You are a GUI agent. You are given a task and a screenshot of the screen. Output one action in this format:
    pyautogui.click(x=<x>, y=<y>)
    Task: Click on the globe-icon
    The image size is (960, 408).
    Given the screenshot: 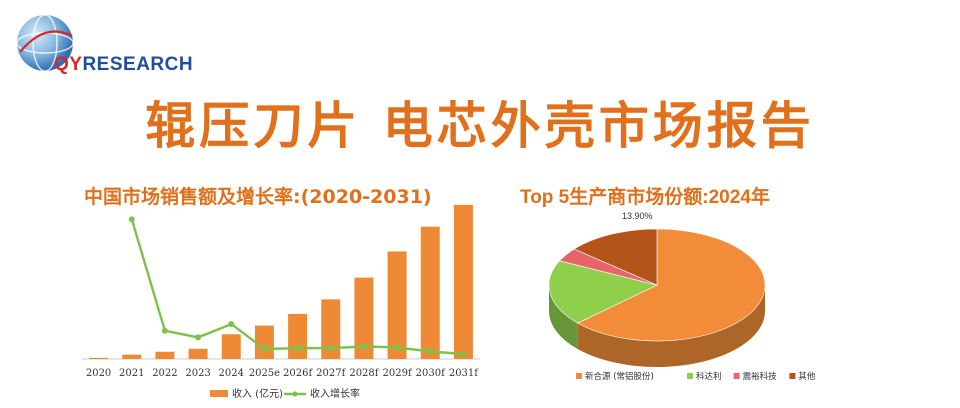 What is the action you would take?
    pyautogui.click(x=45, y=43)
    